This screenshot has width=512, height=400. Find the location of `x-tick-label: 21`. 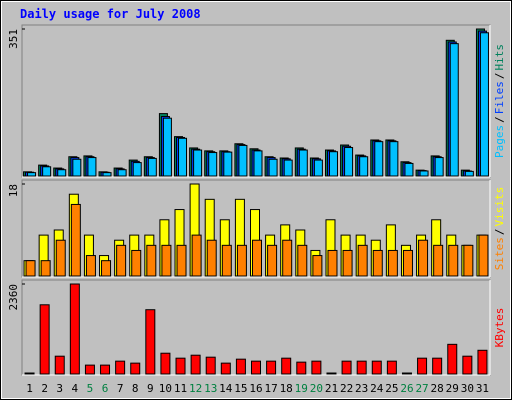

x-tick-label: 21 is located at coordinates (331, 388).